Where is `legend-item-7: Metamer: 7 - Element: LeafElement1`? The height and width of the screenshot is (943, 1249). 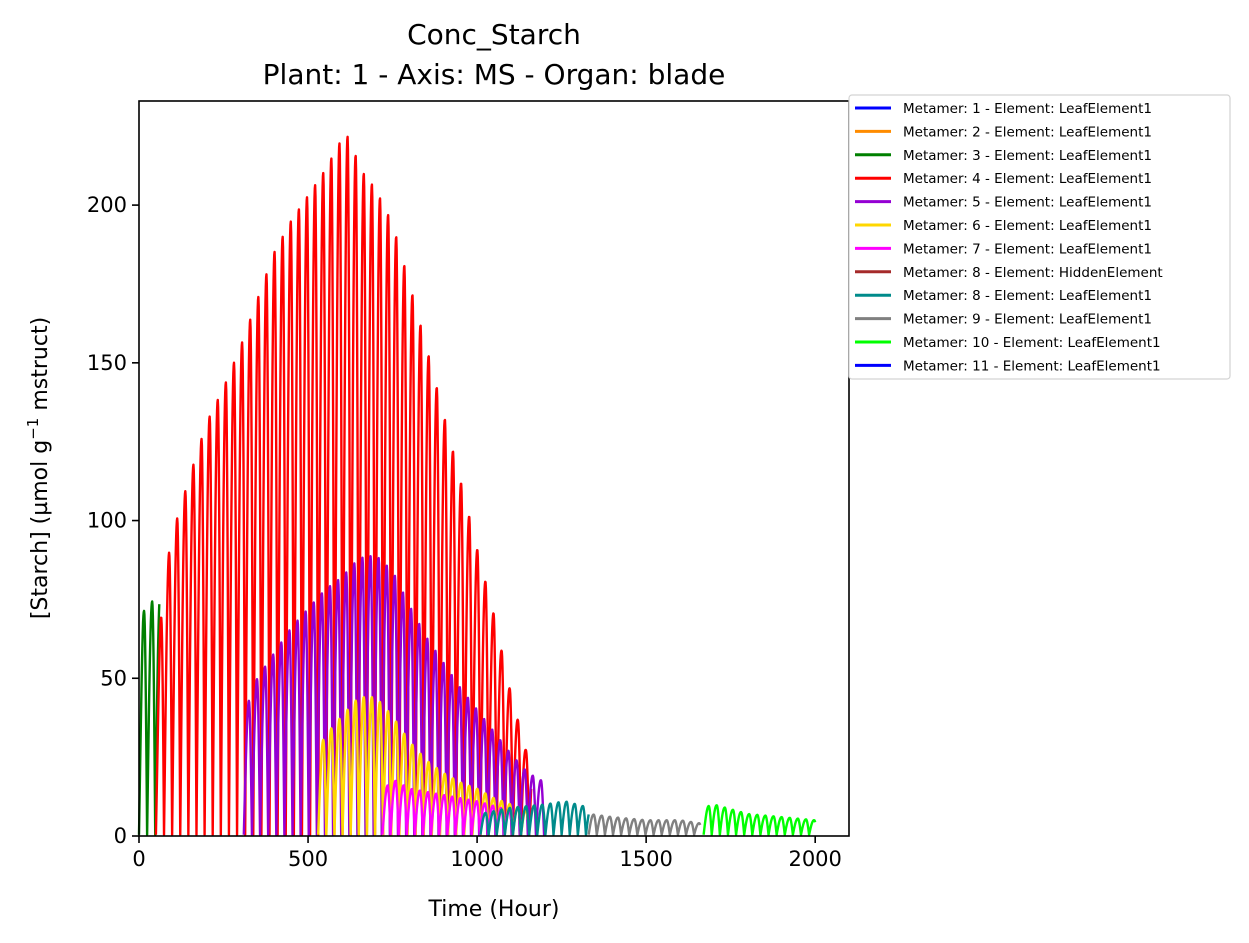 legend-item-7: Metamer: 7 - Element: LeafElement1 is located at coordinates (1003, 249).